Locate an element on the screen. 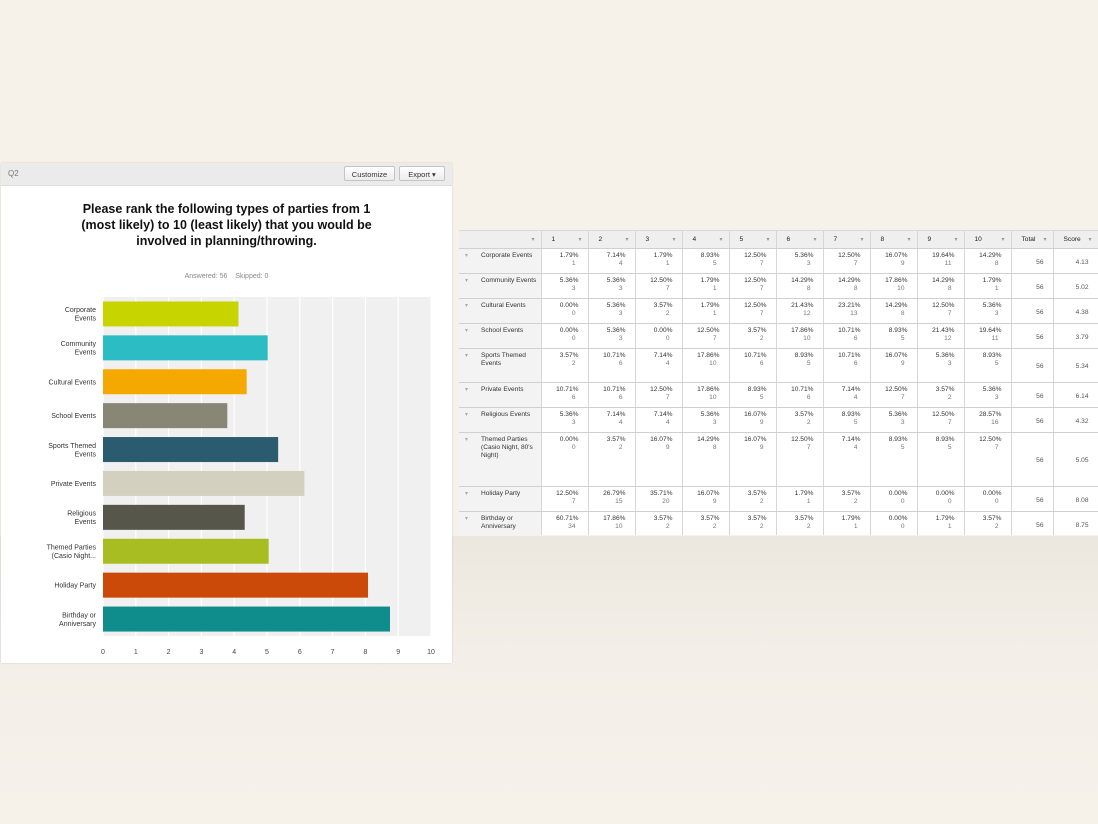  column-header: 6 ▾ is located at coordinates (800, 240).